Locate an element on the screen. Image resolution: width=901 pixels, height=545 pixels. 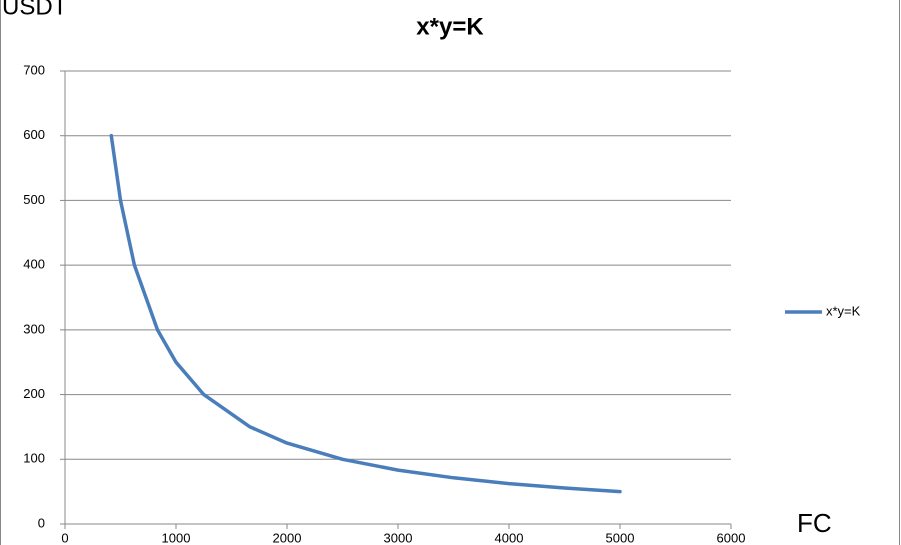
chart-title: x*y=K is located at coordinates (450, 26).